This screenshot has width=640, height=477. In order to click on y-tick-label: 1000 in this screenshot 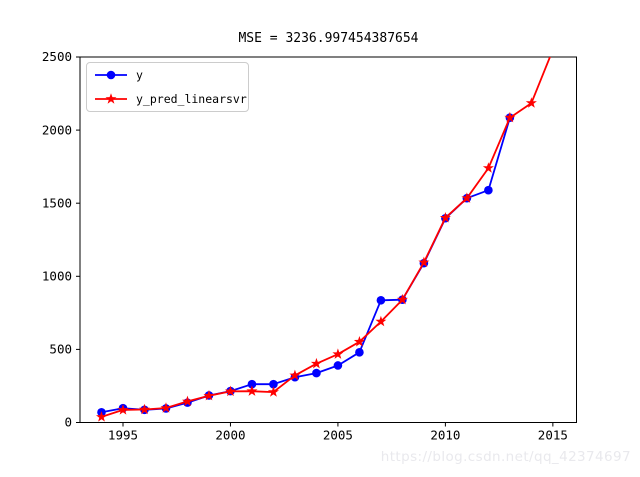, I will do `click(57, 276)`.